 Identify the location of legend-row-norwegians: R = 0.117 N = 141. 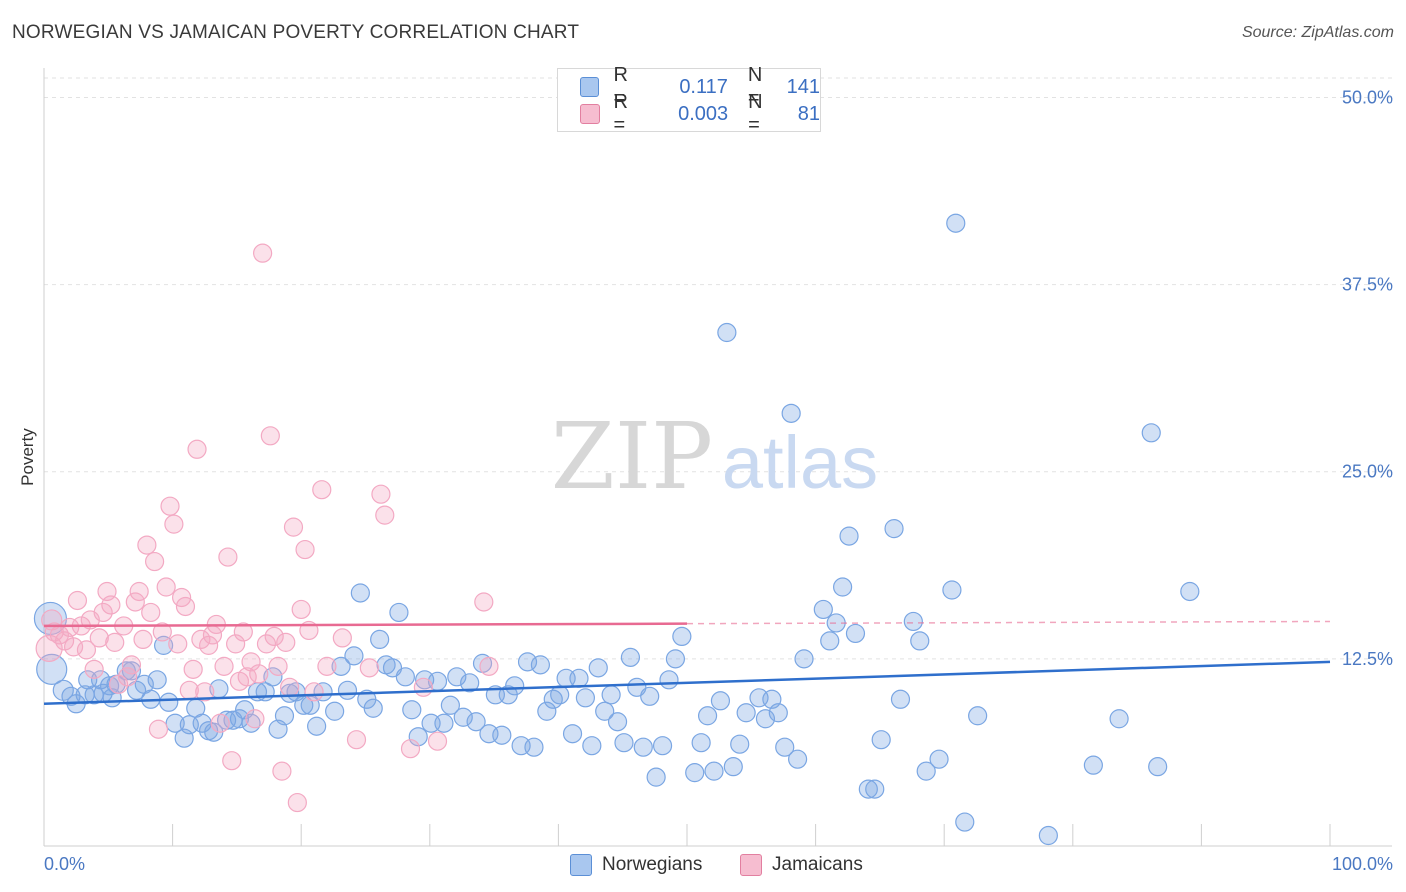
(700, 86).